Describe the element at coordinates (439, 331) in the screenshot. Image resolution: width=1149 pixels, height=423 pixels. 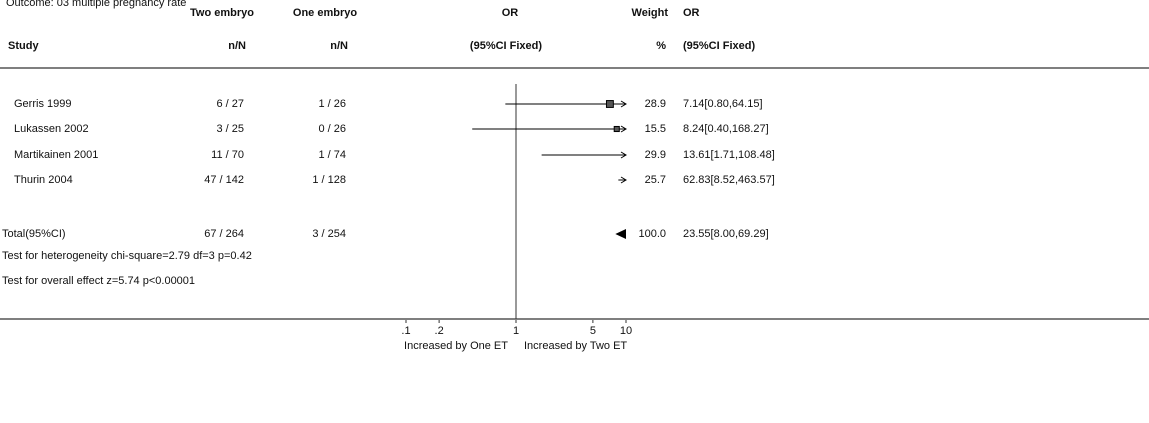
I see `x-tick-label: .2` at that location.